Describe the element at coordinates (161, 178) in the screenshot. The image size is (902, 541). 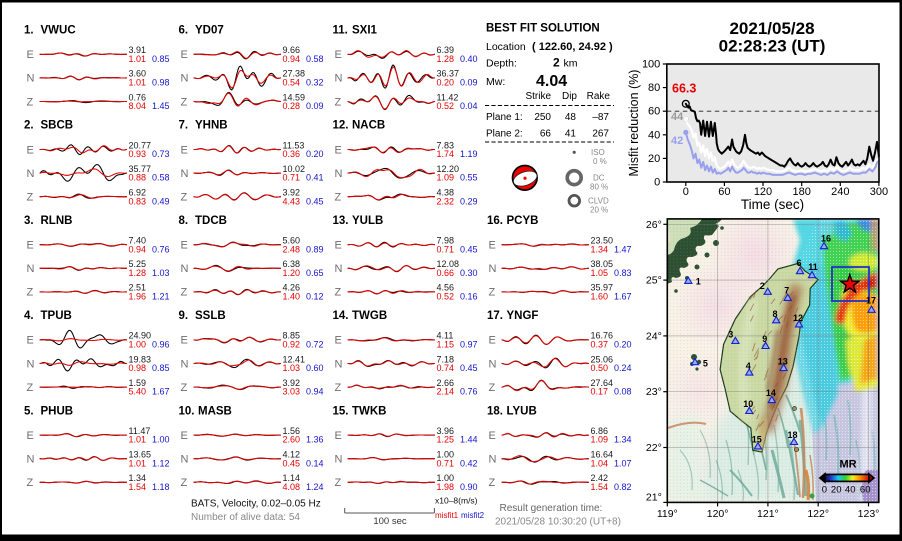
I see `svg-text: 0.58` at that location.